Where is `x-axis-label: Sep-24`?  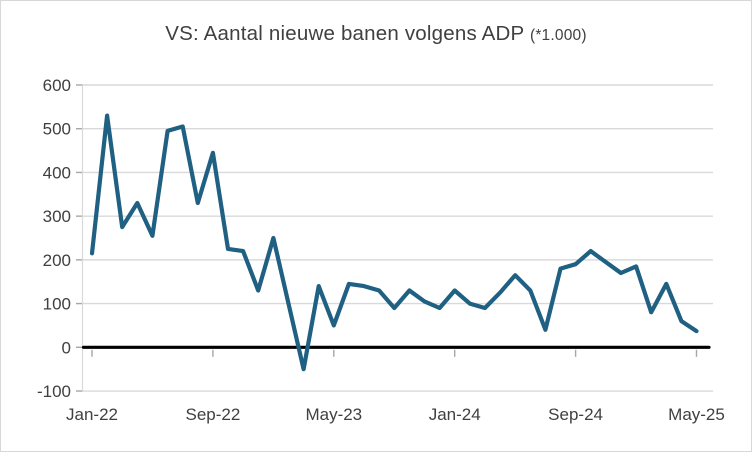
x-axis-label: Sep-24 is located at coordinates (575, 414).